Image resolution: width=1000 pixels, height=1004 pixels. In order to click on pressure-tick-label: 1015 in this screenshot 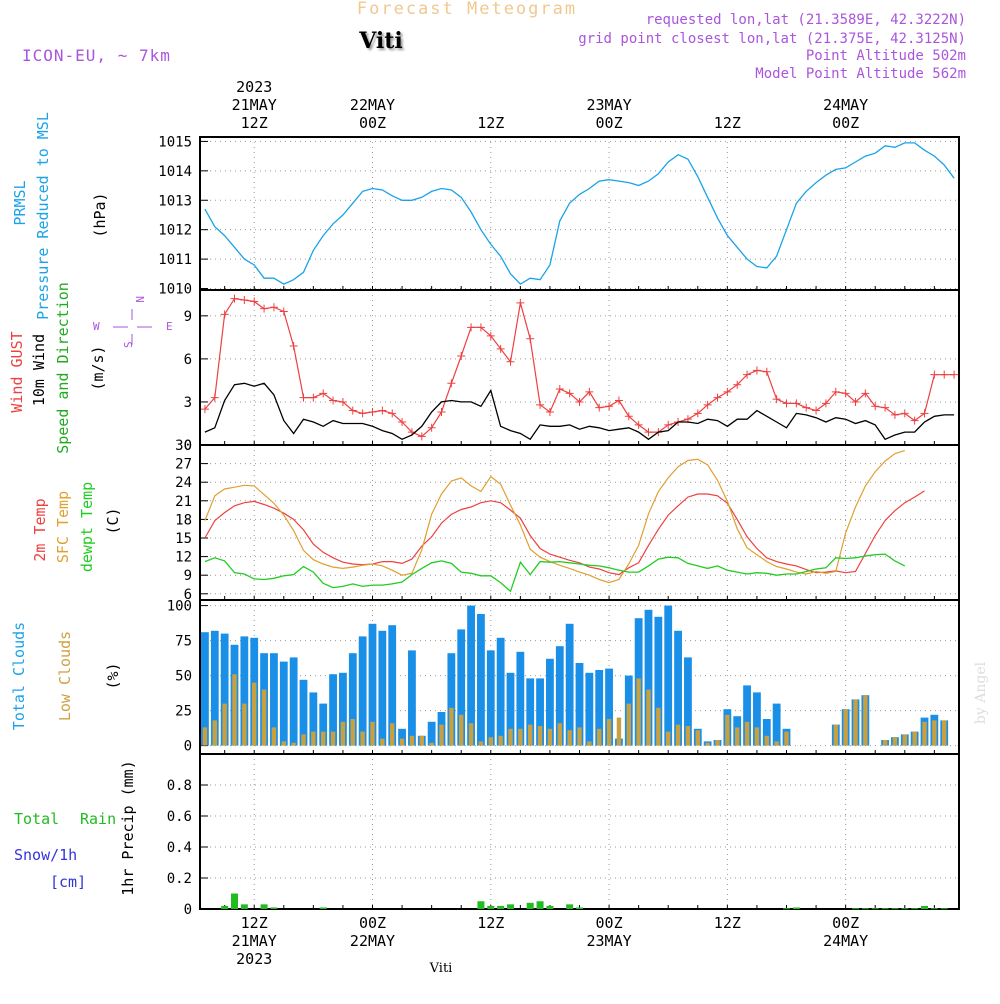, I will do `click(175, 142)`.